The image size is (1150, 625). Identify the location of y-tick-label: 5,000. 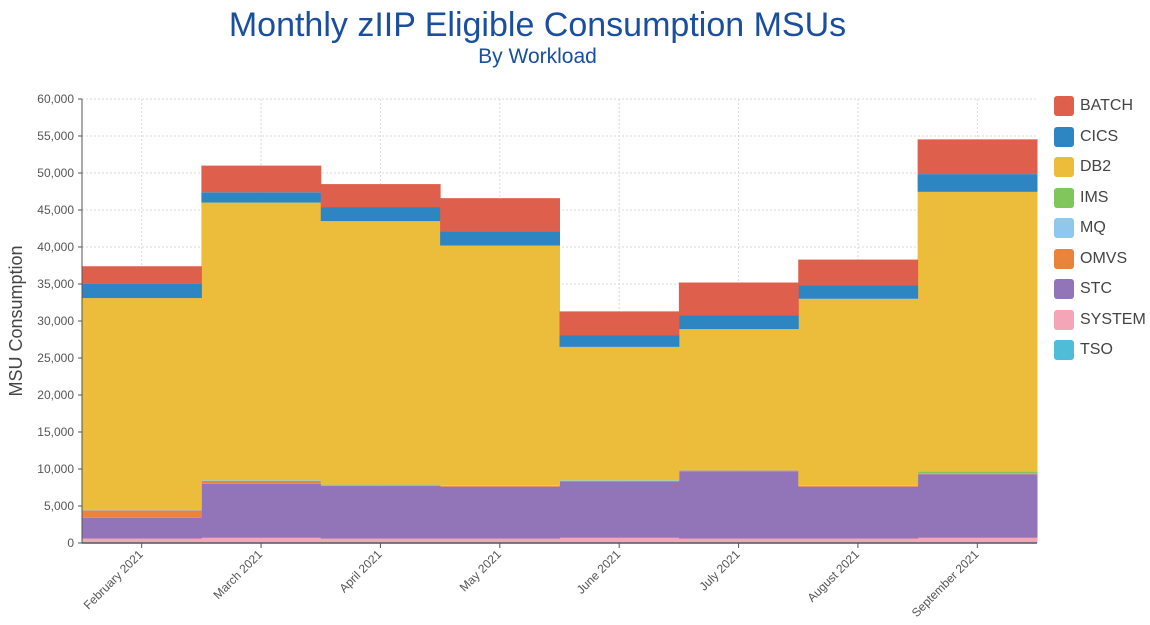
(59, 506).